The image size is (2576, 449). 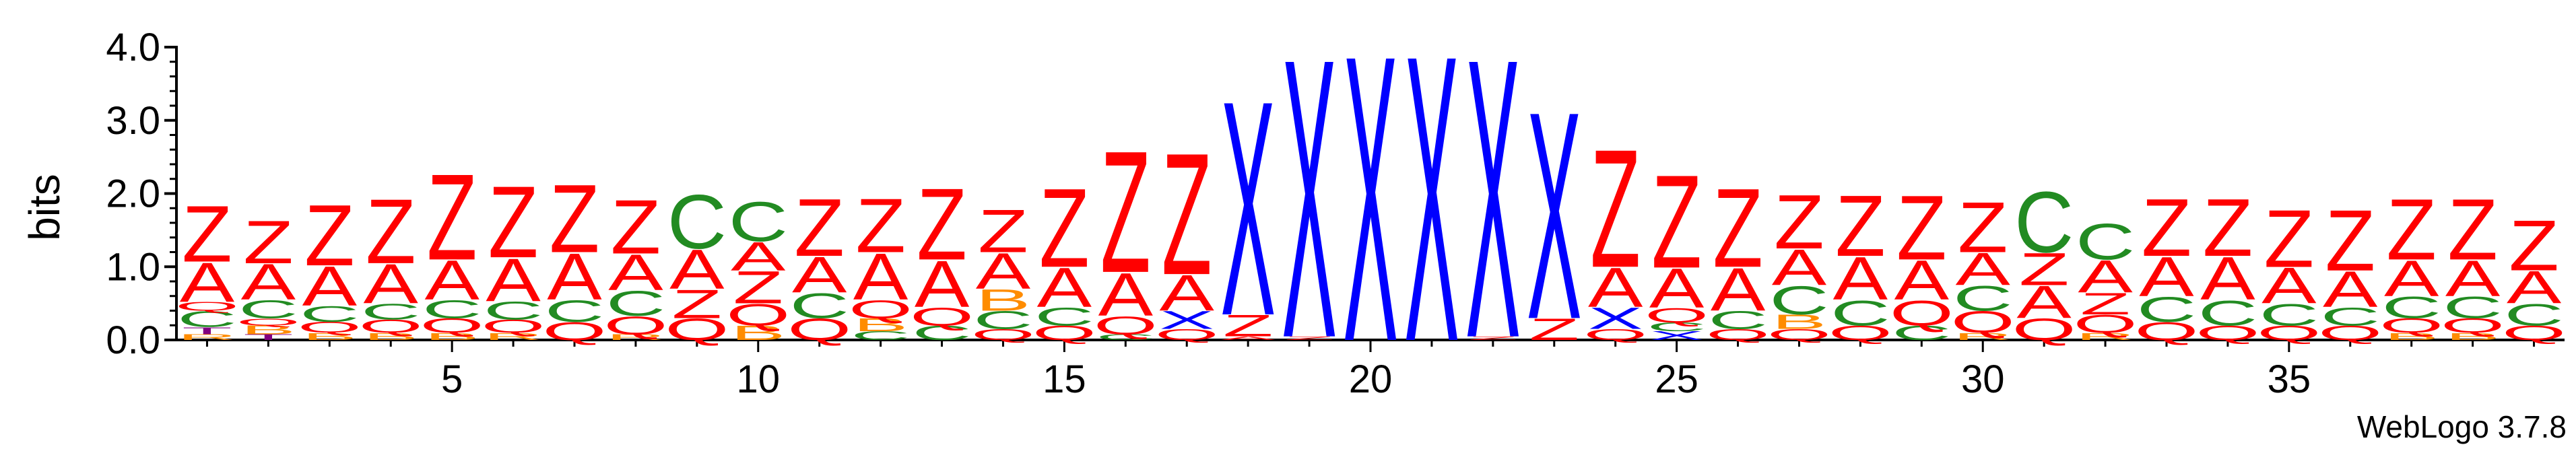 What do you see at coordinates (133, 194) in the screenshot?
I see `y-tick-label: 2.0` at bounding box center [133, 194].